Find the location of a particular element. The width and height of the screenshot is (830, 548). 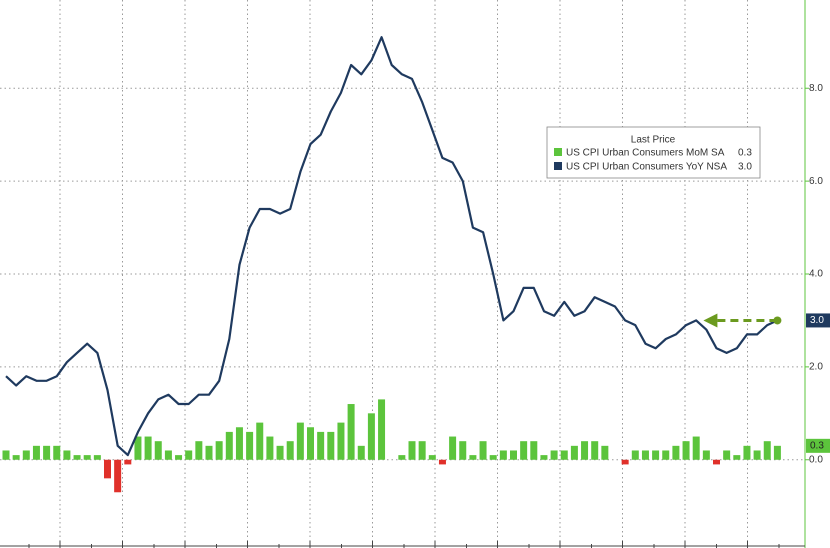

y-tick-label: 4.0 is located at coordinates (816, 274).